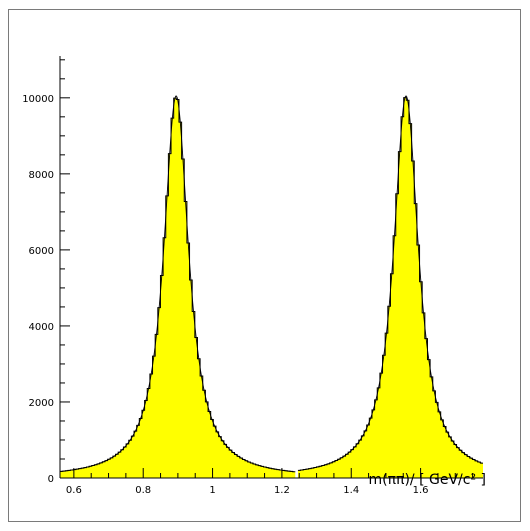 Image resolution: width=530 pixels, height=531 pixels. I want to click on x-tick-label: 1.4, so click(351, 490).